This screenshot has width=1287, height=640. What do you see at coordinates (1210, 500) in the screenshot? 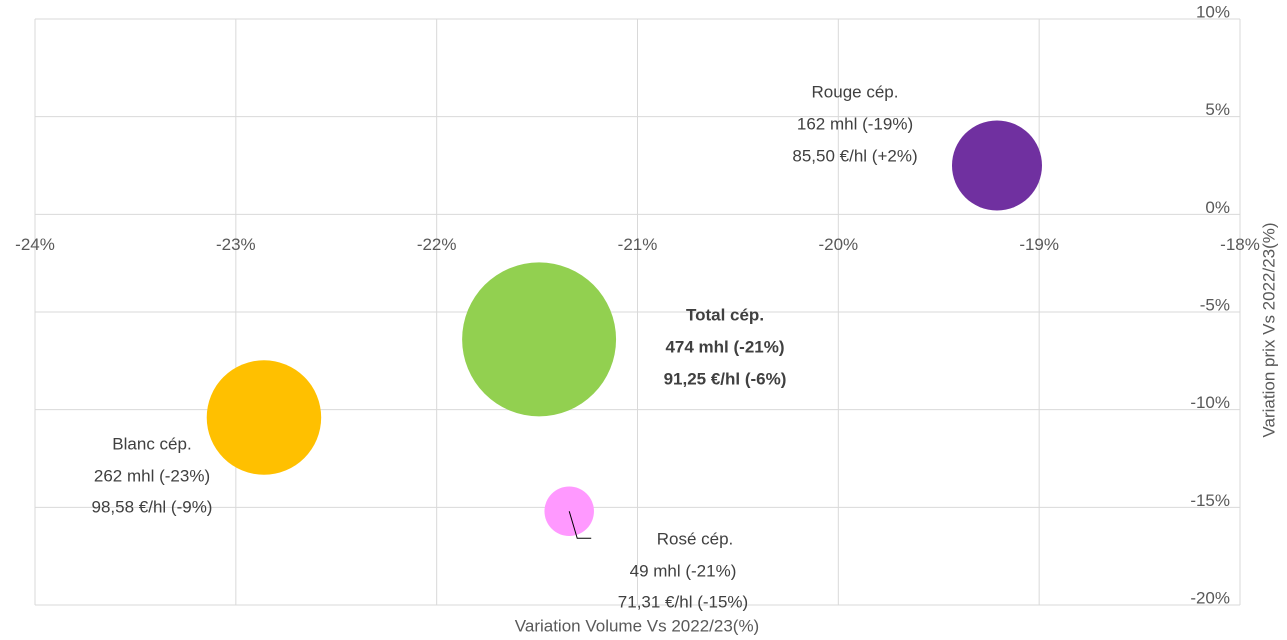
I see `y-tick-label: -15%` at bounding box center [1210, 500].